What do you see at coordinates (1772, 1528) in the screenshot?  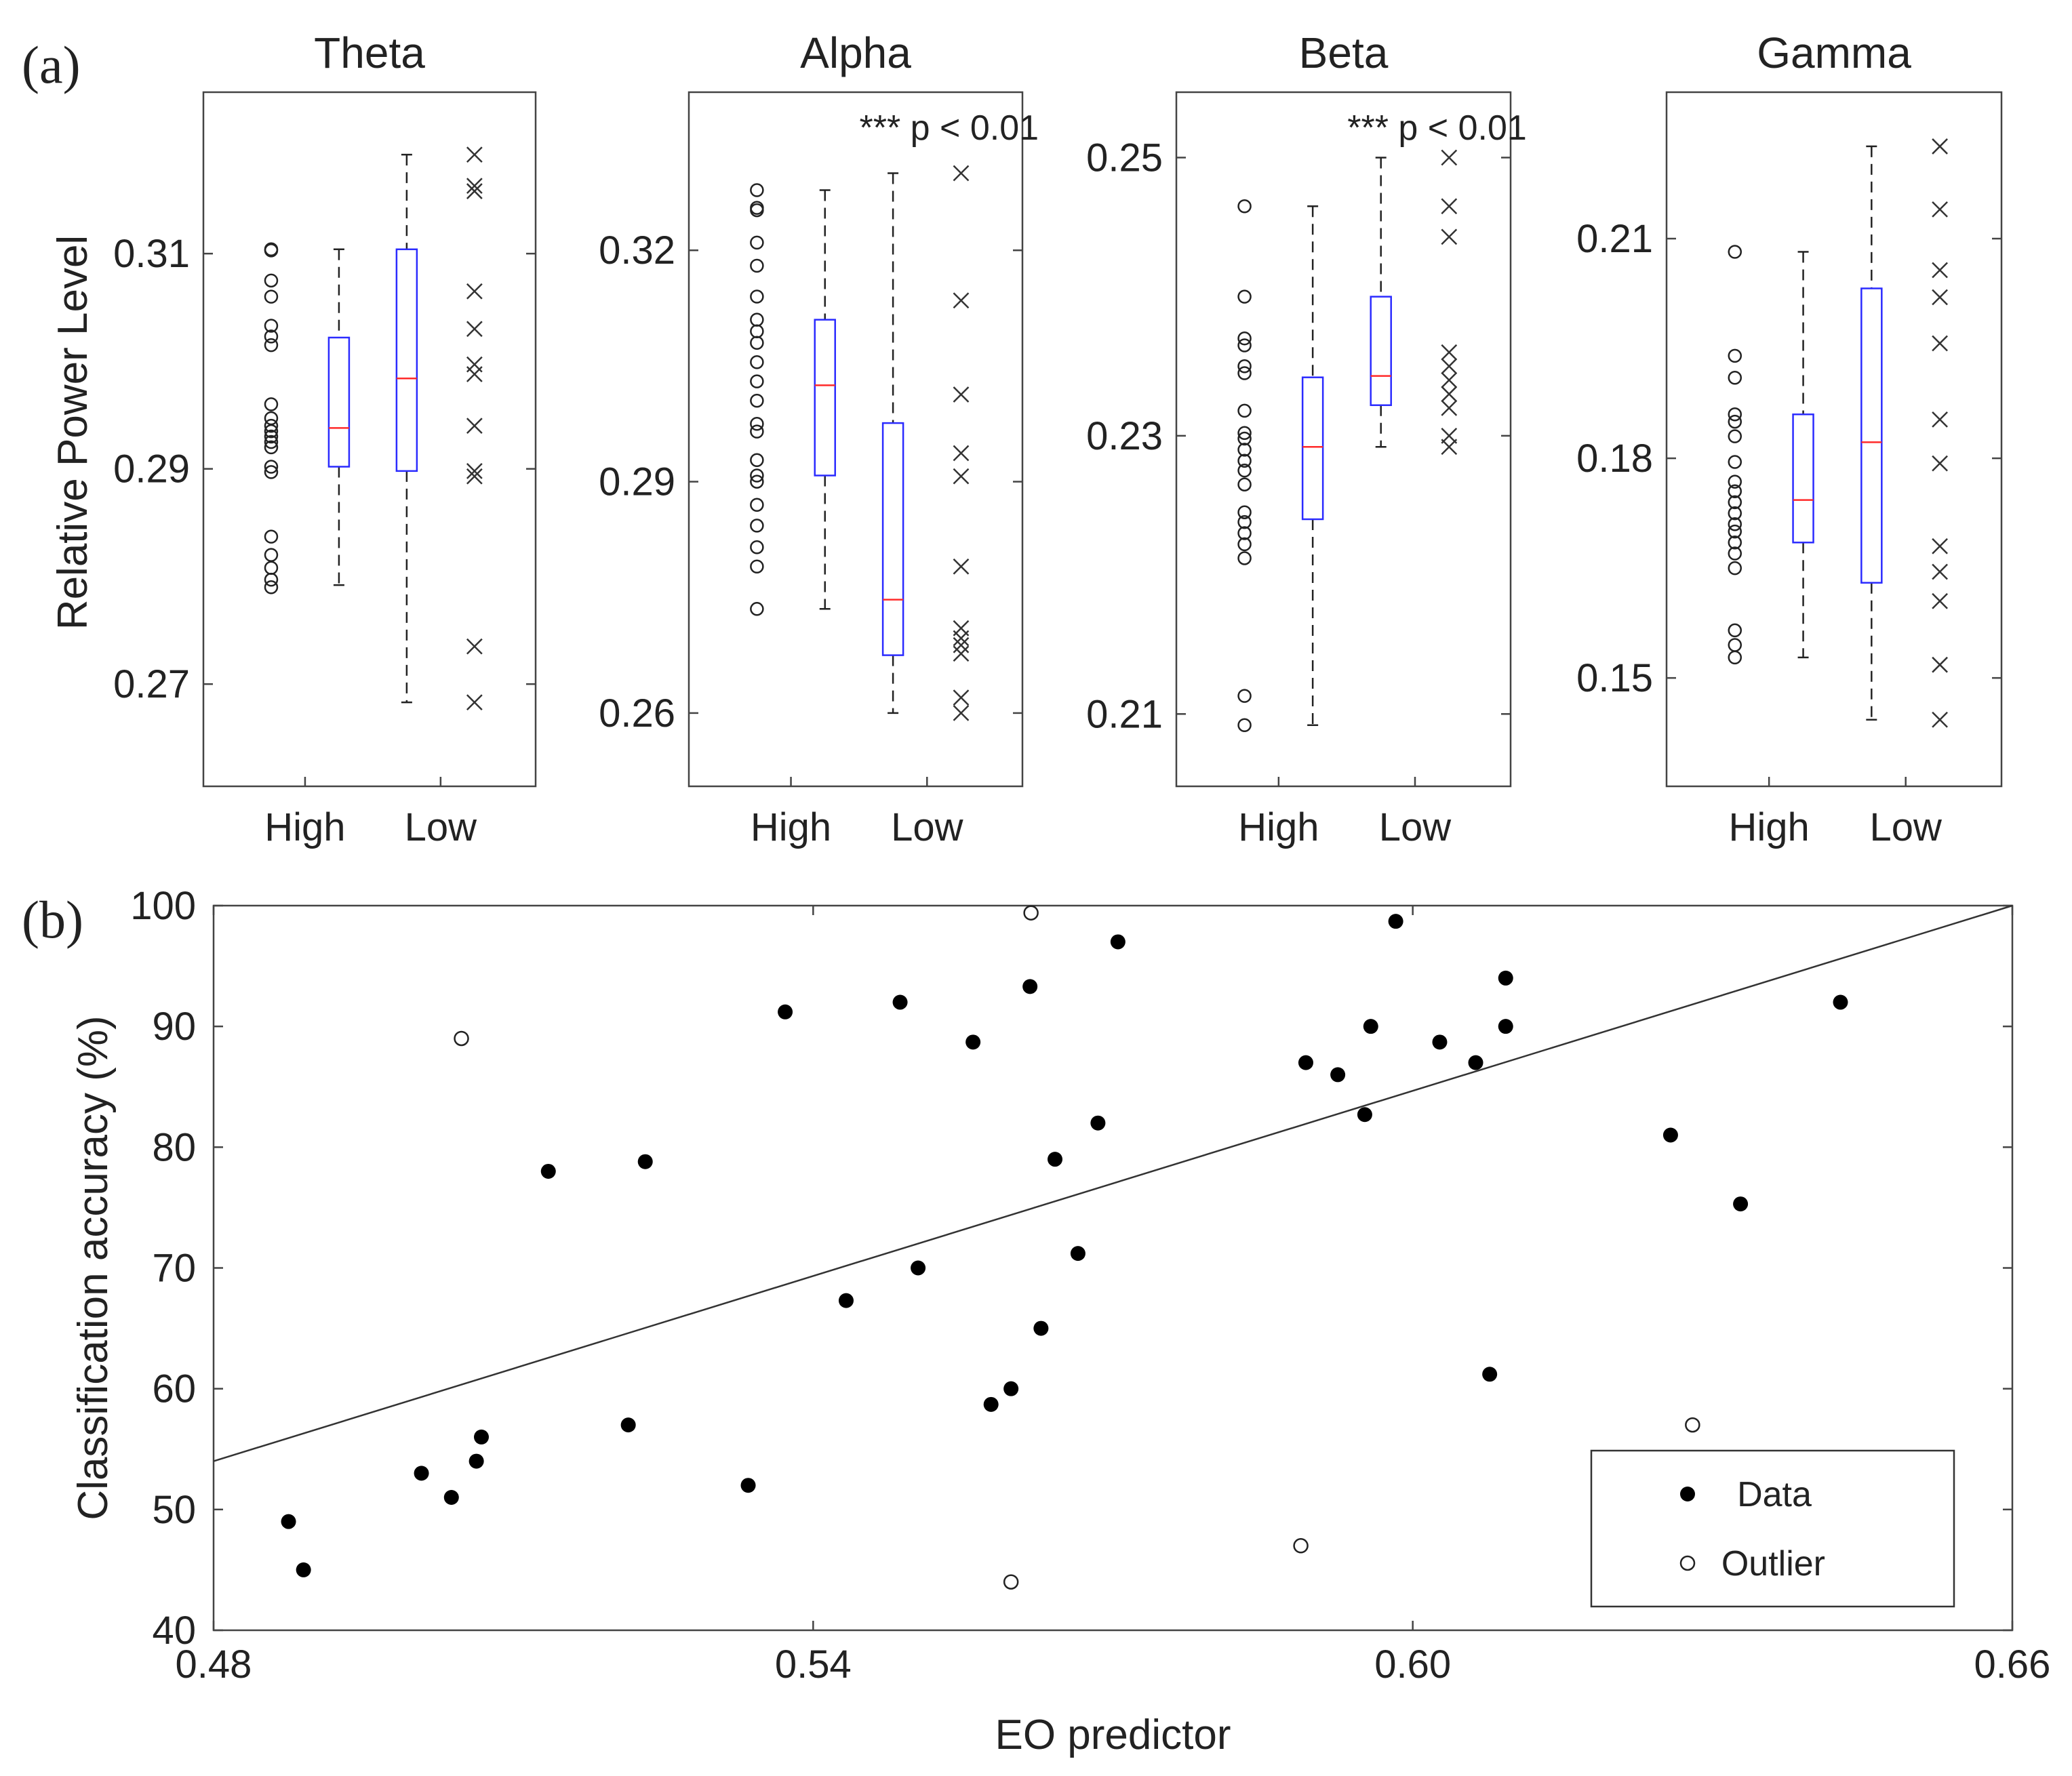 I see `legend-box` at bounding box center [1772, 1528].